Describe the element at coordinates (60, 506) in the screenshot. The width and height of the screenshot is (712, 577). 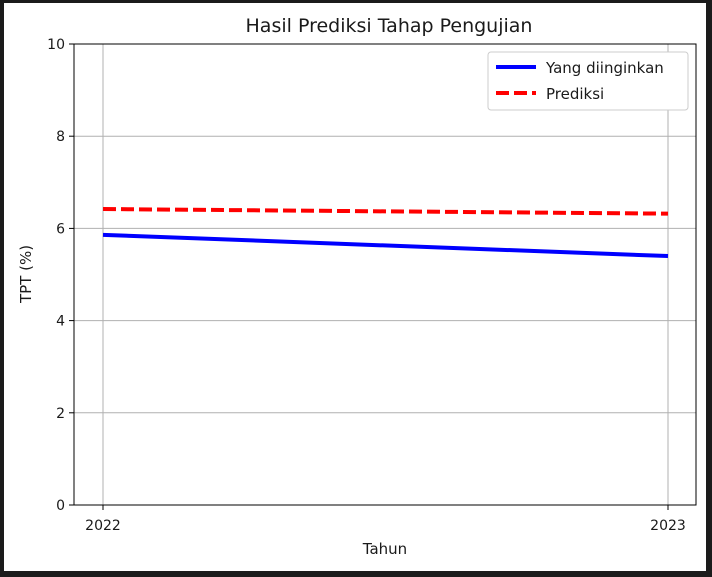
I see `y-tick-label-0: 0` at that location.